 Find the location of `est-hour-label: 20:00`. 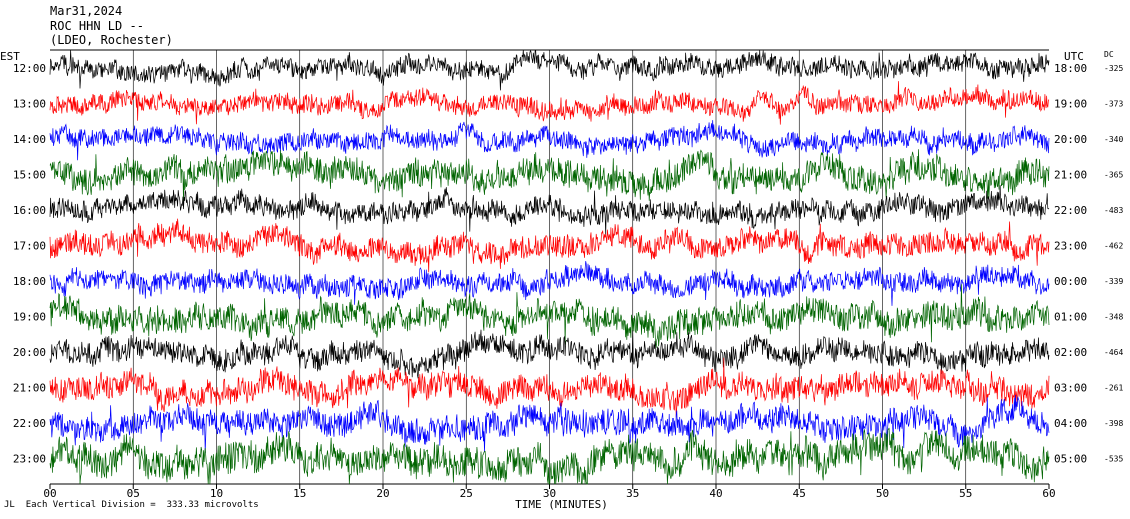

est-hour-label: 20:00 is located at coordinates (29, 352).